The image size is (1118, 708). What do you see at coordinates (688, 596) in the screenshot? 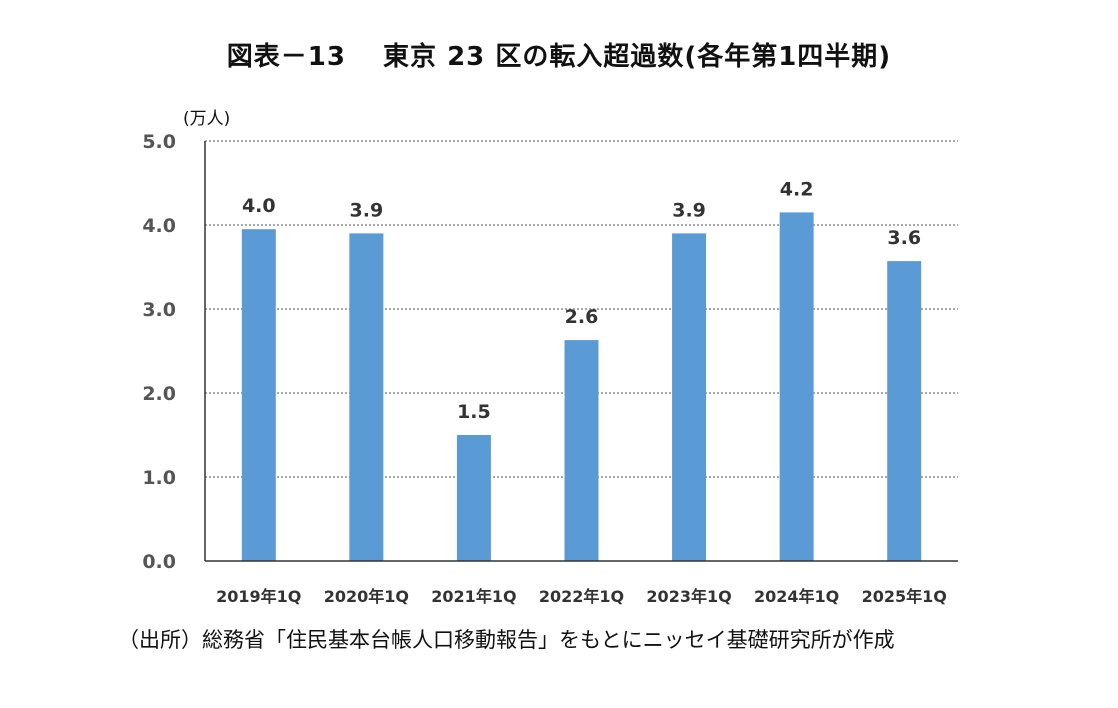
I see `category-label: 2023年1Q` at bounding box center [688, 596].